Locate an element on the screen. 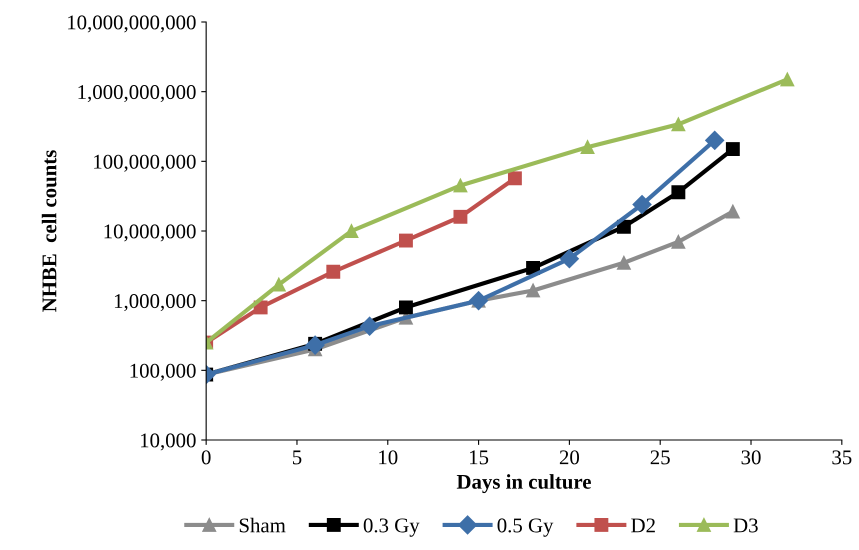  x-tick-label: 20 is located at coordinates (570, 457).